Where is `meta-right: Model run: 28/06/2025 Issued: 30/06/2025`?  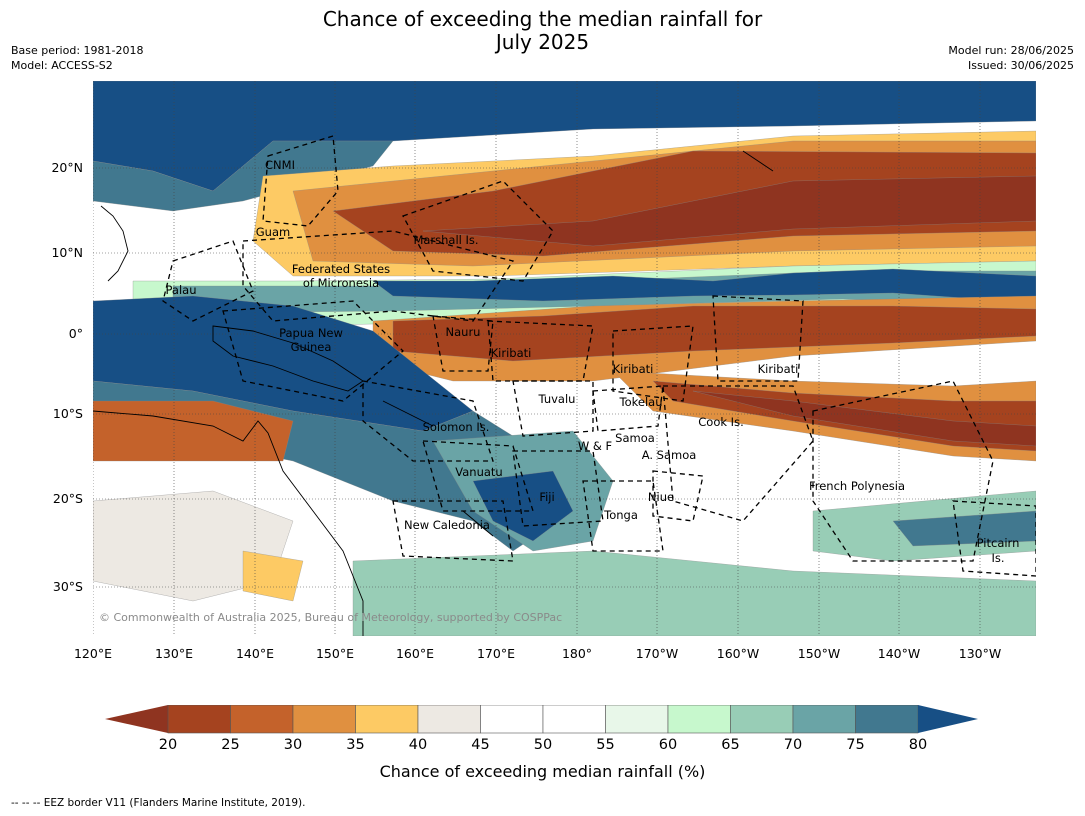
meta-right: Model run: 28/06/2025 Issued: 30/06/2025 is located at coordinates (1011, 58).